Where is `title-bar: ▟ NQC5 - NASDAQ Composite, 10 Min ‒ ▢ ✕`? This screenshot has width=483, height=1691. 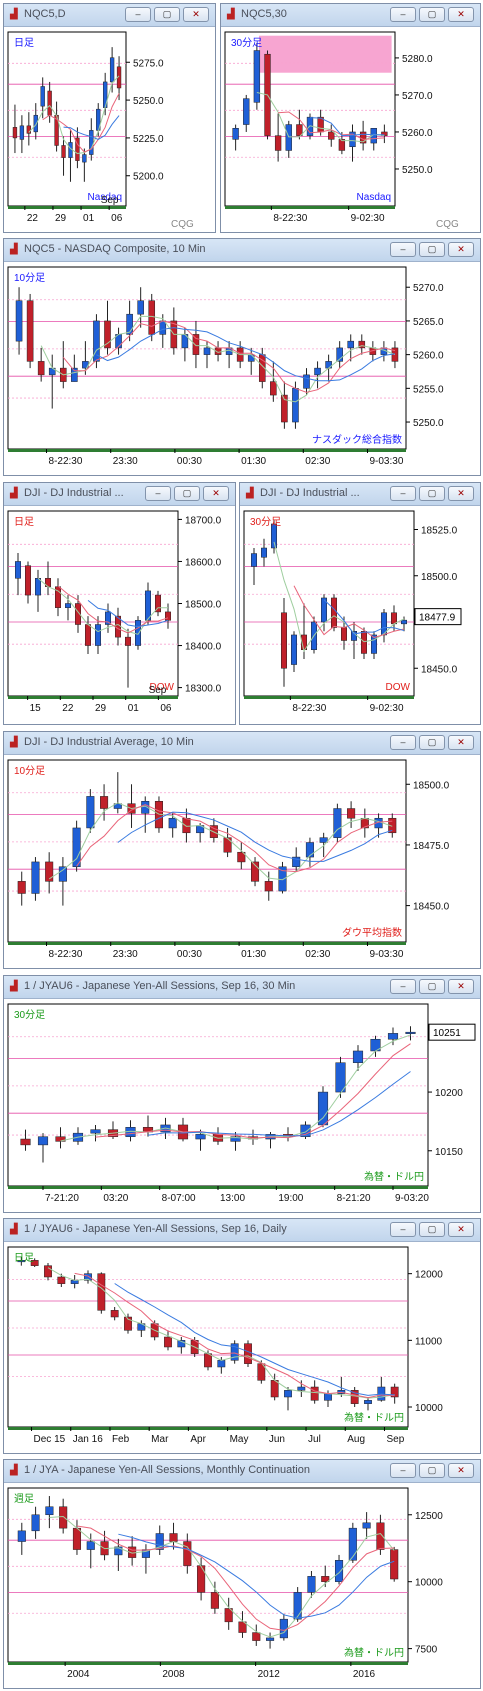
title-bar: ▟ NQC5 - NASDAQ Composite, 10 Min ‒ ▢ ✕ is located at coordinates (242, 250).